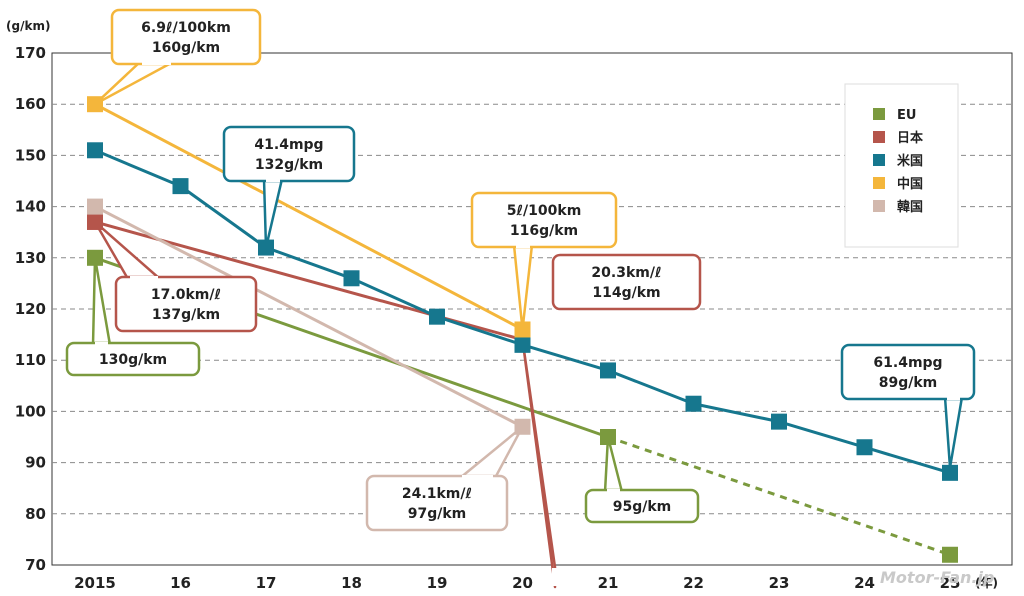  Describe the element at coordinates (30, 258) in the screenshot. I see `y-tick-130: 130` at that location.